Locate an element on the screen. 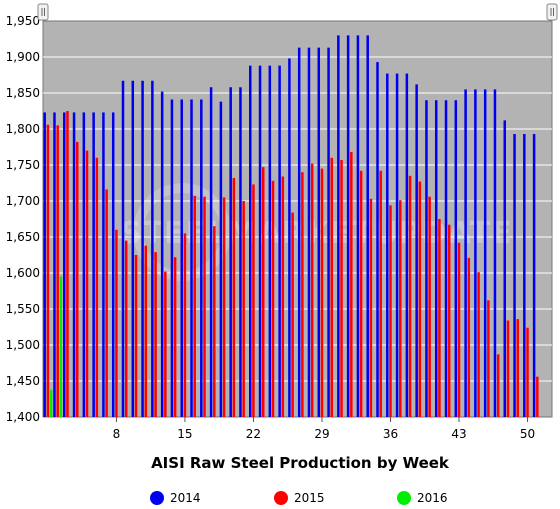 The width and height of the screenshot is (560, 509). legend-marker is located at coordinates (281, 498).